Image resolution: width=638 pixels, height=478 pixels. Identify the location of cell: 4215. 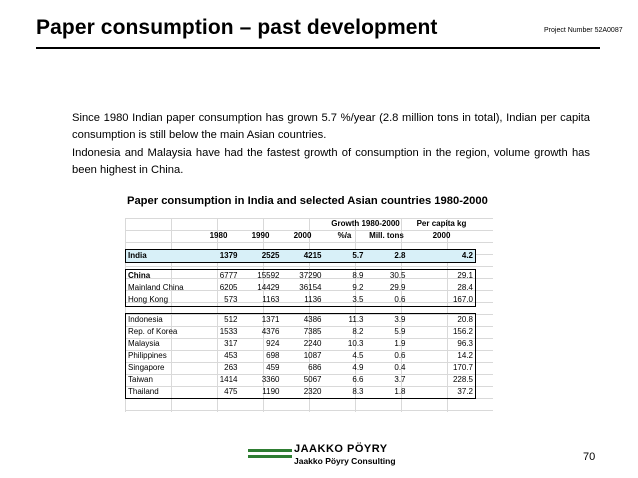
(302, 255).